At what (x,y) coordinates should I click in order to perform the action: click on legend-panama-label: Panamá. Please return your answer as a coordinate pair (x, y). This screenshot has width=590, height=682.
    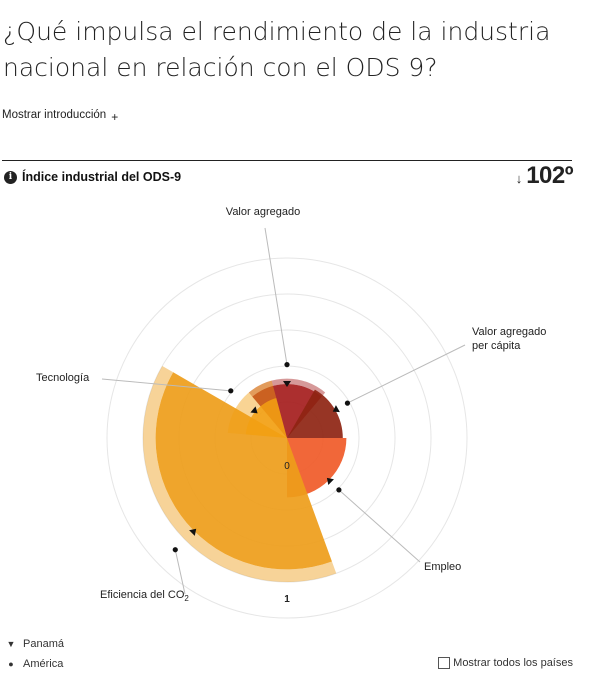
    Looking at the image, I should click on (43, 644).